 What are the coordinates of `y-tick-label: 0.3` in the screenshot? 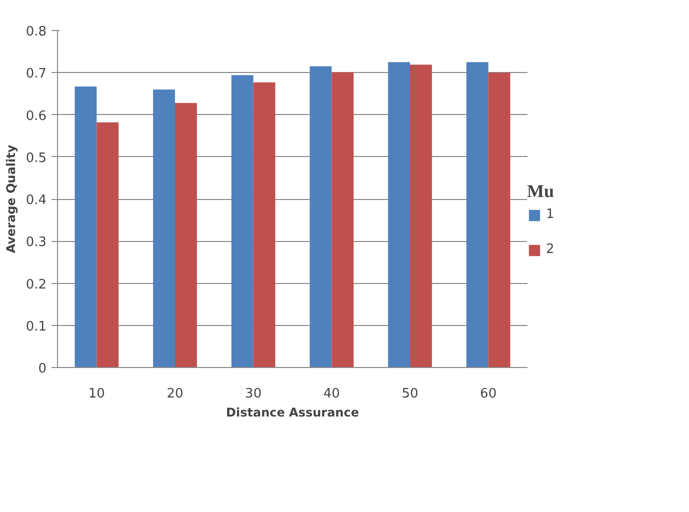 It's located at (36, 242).